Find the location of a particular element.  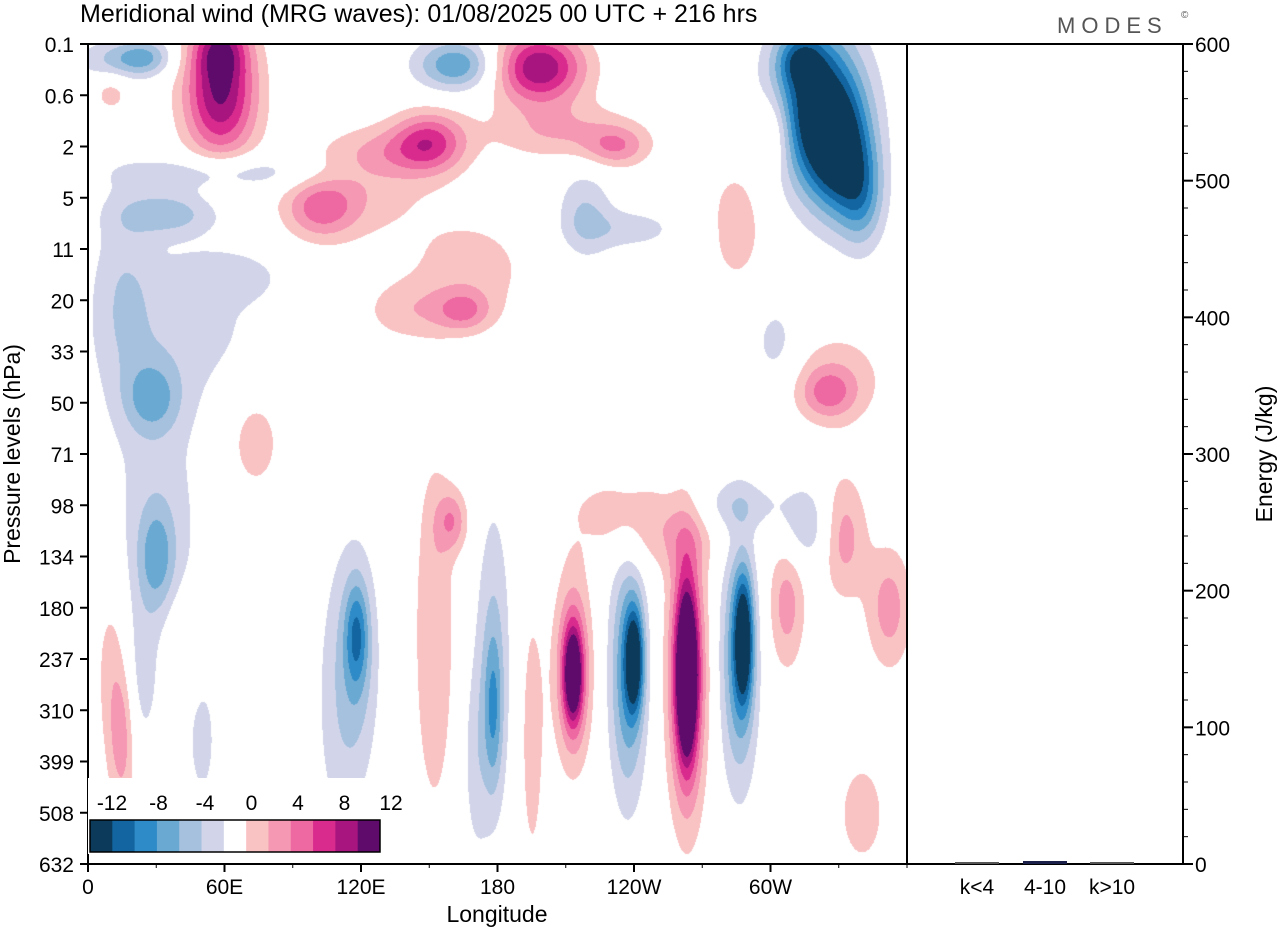

y-tick-label: 33 is located at coordinates (62, 353).